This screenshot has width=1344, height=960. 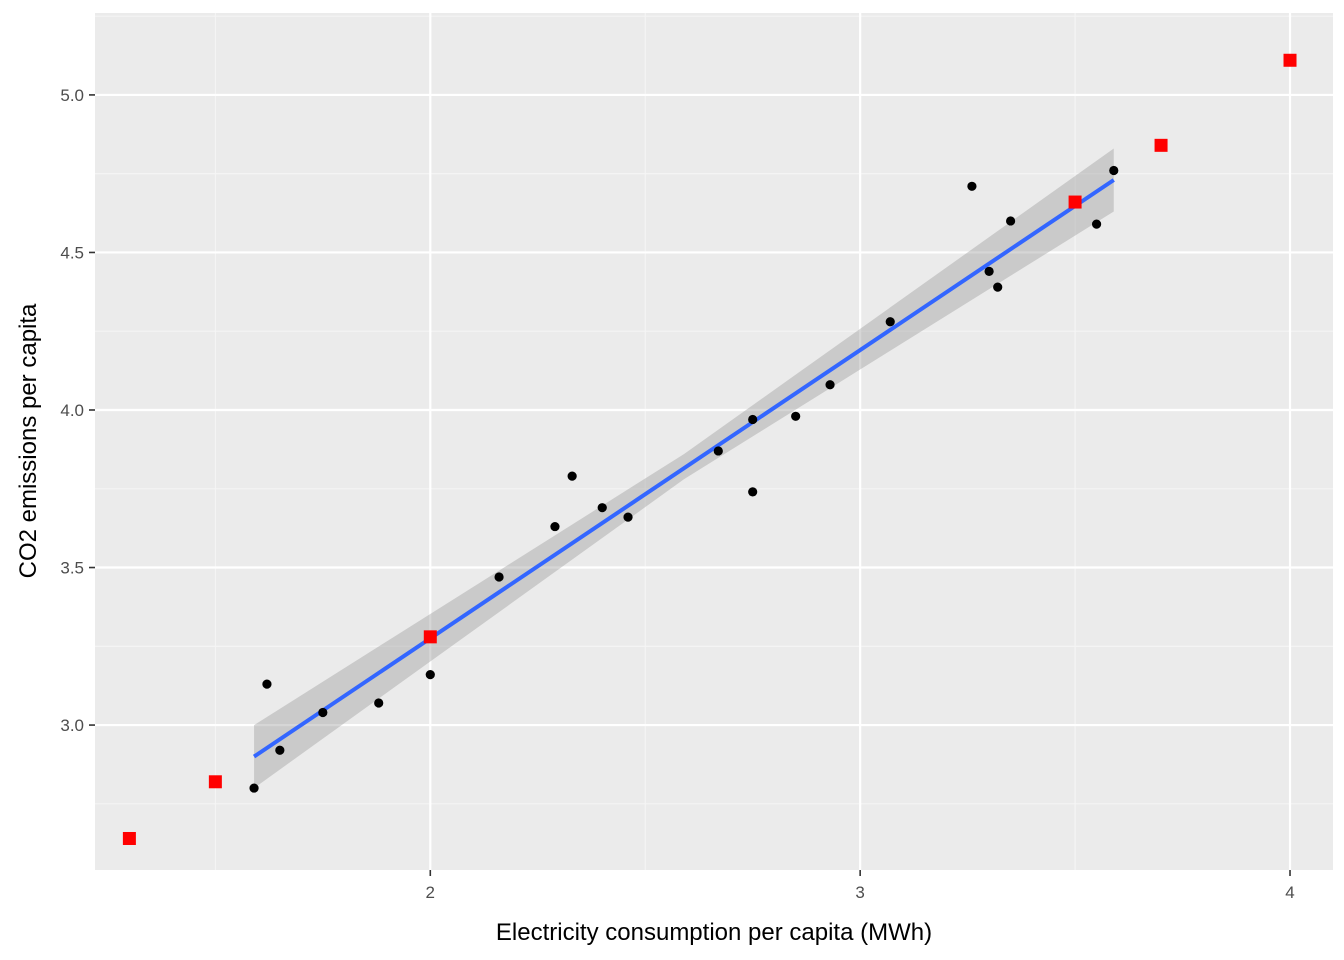 I want to click on x-tick-label: 2, so click(x=430, y=892).